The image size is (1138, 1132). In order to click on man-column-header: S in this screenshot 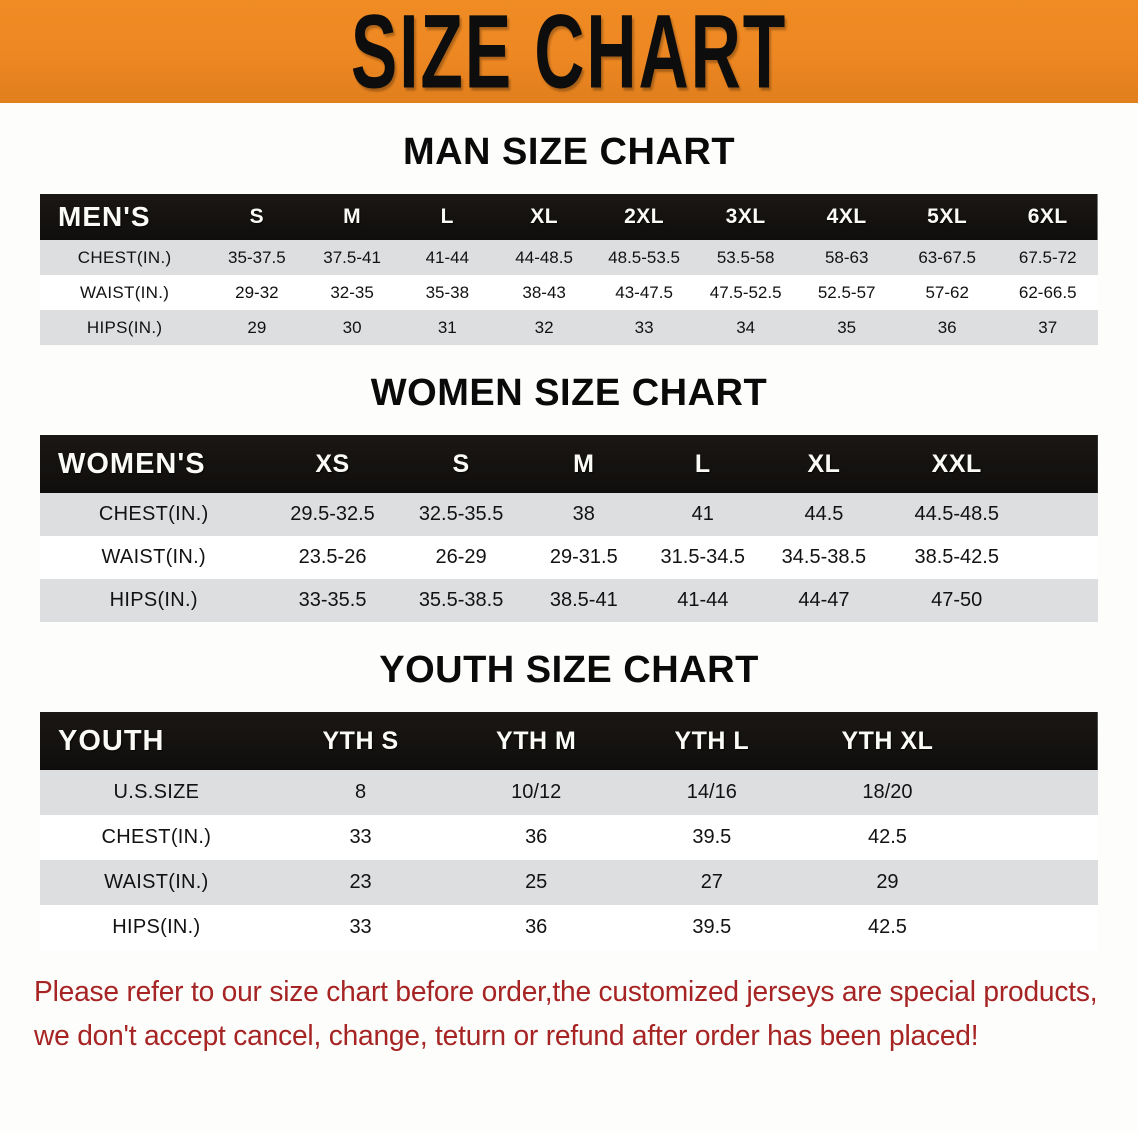, I will do `click(257, 216)`.